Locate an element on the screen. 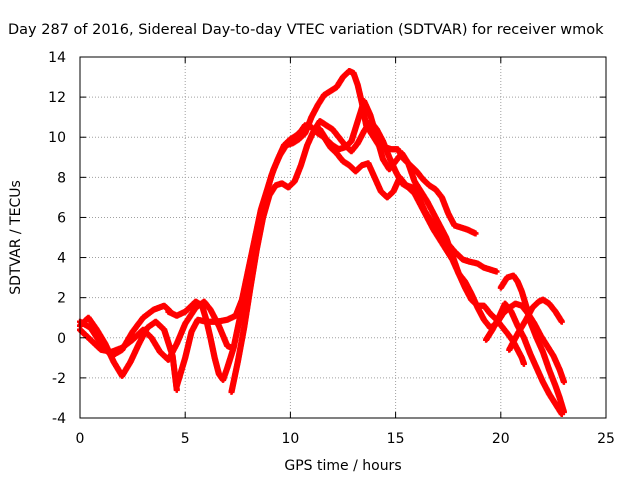 The width and height of the screenshot is (640, 480). x-tick-label: 5 is located at coordinates (185, 439).